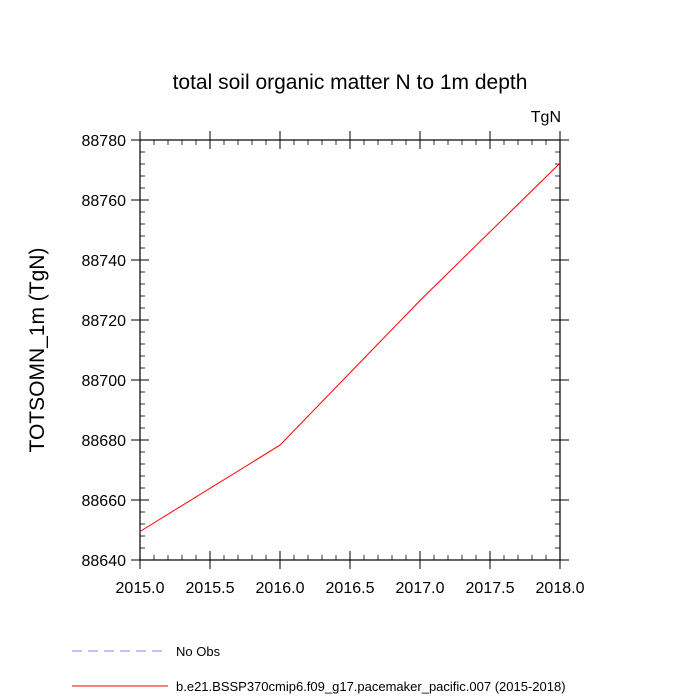 Image resolution: width=700 pixels, height=700 pixels. What do you see at coordinates (546, 117) in the screenshot?
I see `units-label: TgN` at bounding box center [546, 117].